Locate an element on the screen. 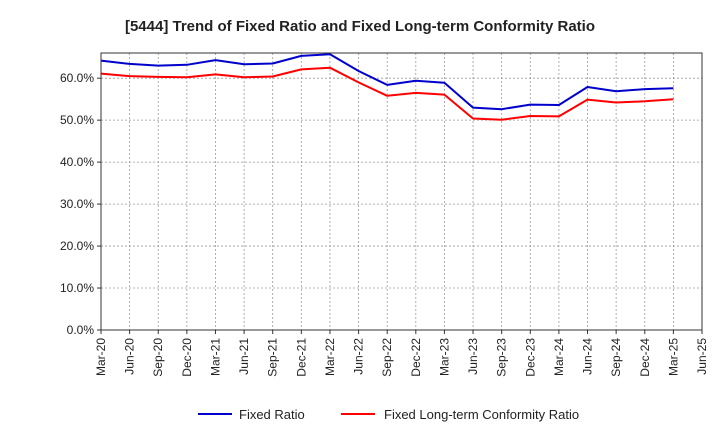 The image size is (720, 440). x-tick-label: Jun-22 is located at coordinates (359, 356).